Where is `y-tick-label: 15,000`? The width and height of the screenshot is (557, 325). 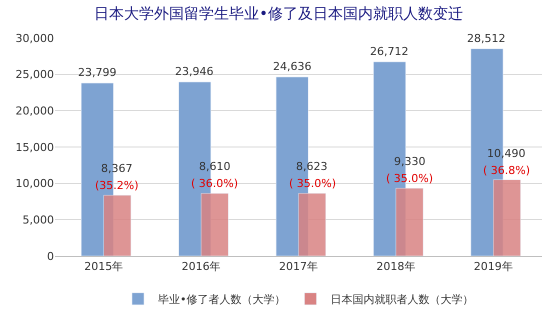
y-tick-label: 15,000 is located at coordinates (35, 147).